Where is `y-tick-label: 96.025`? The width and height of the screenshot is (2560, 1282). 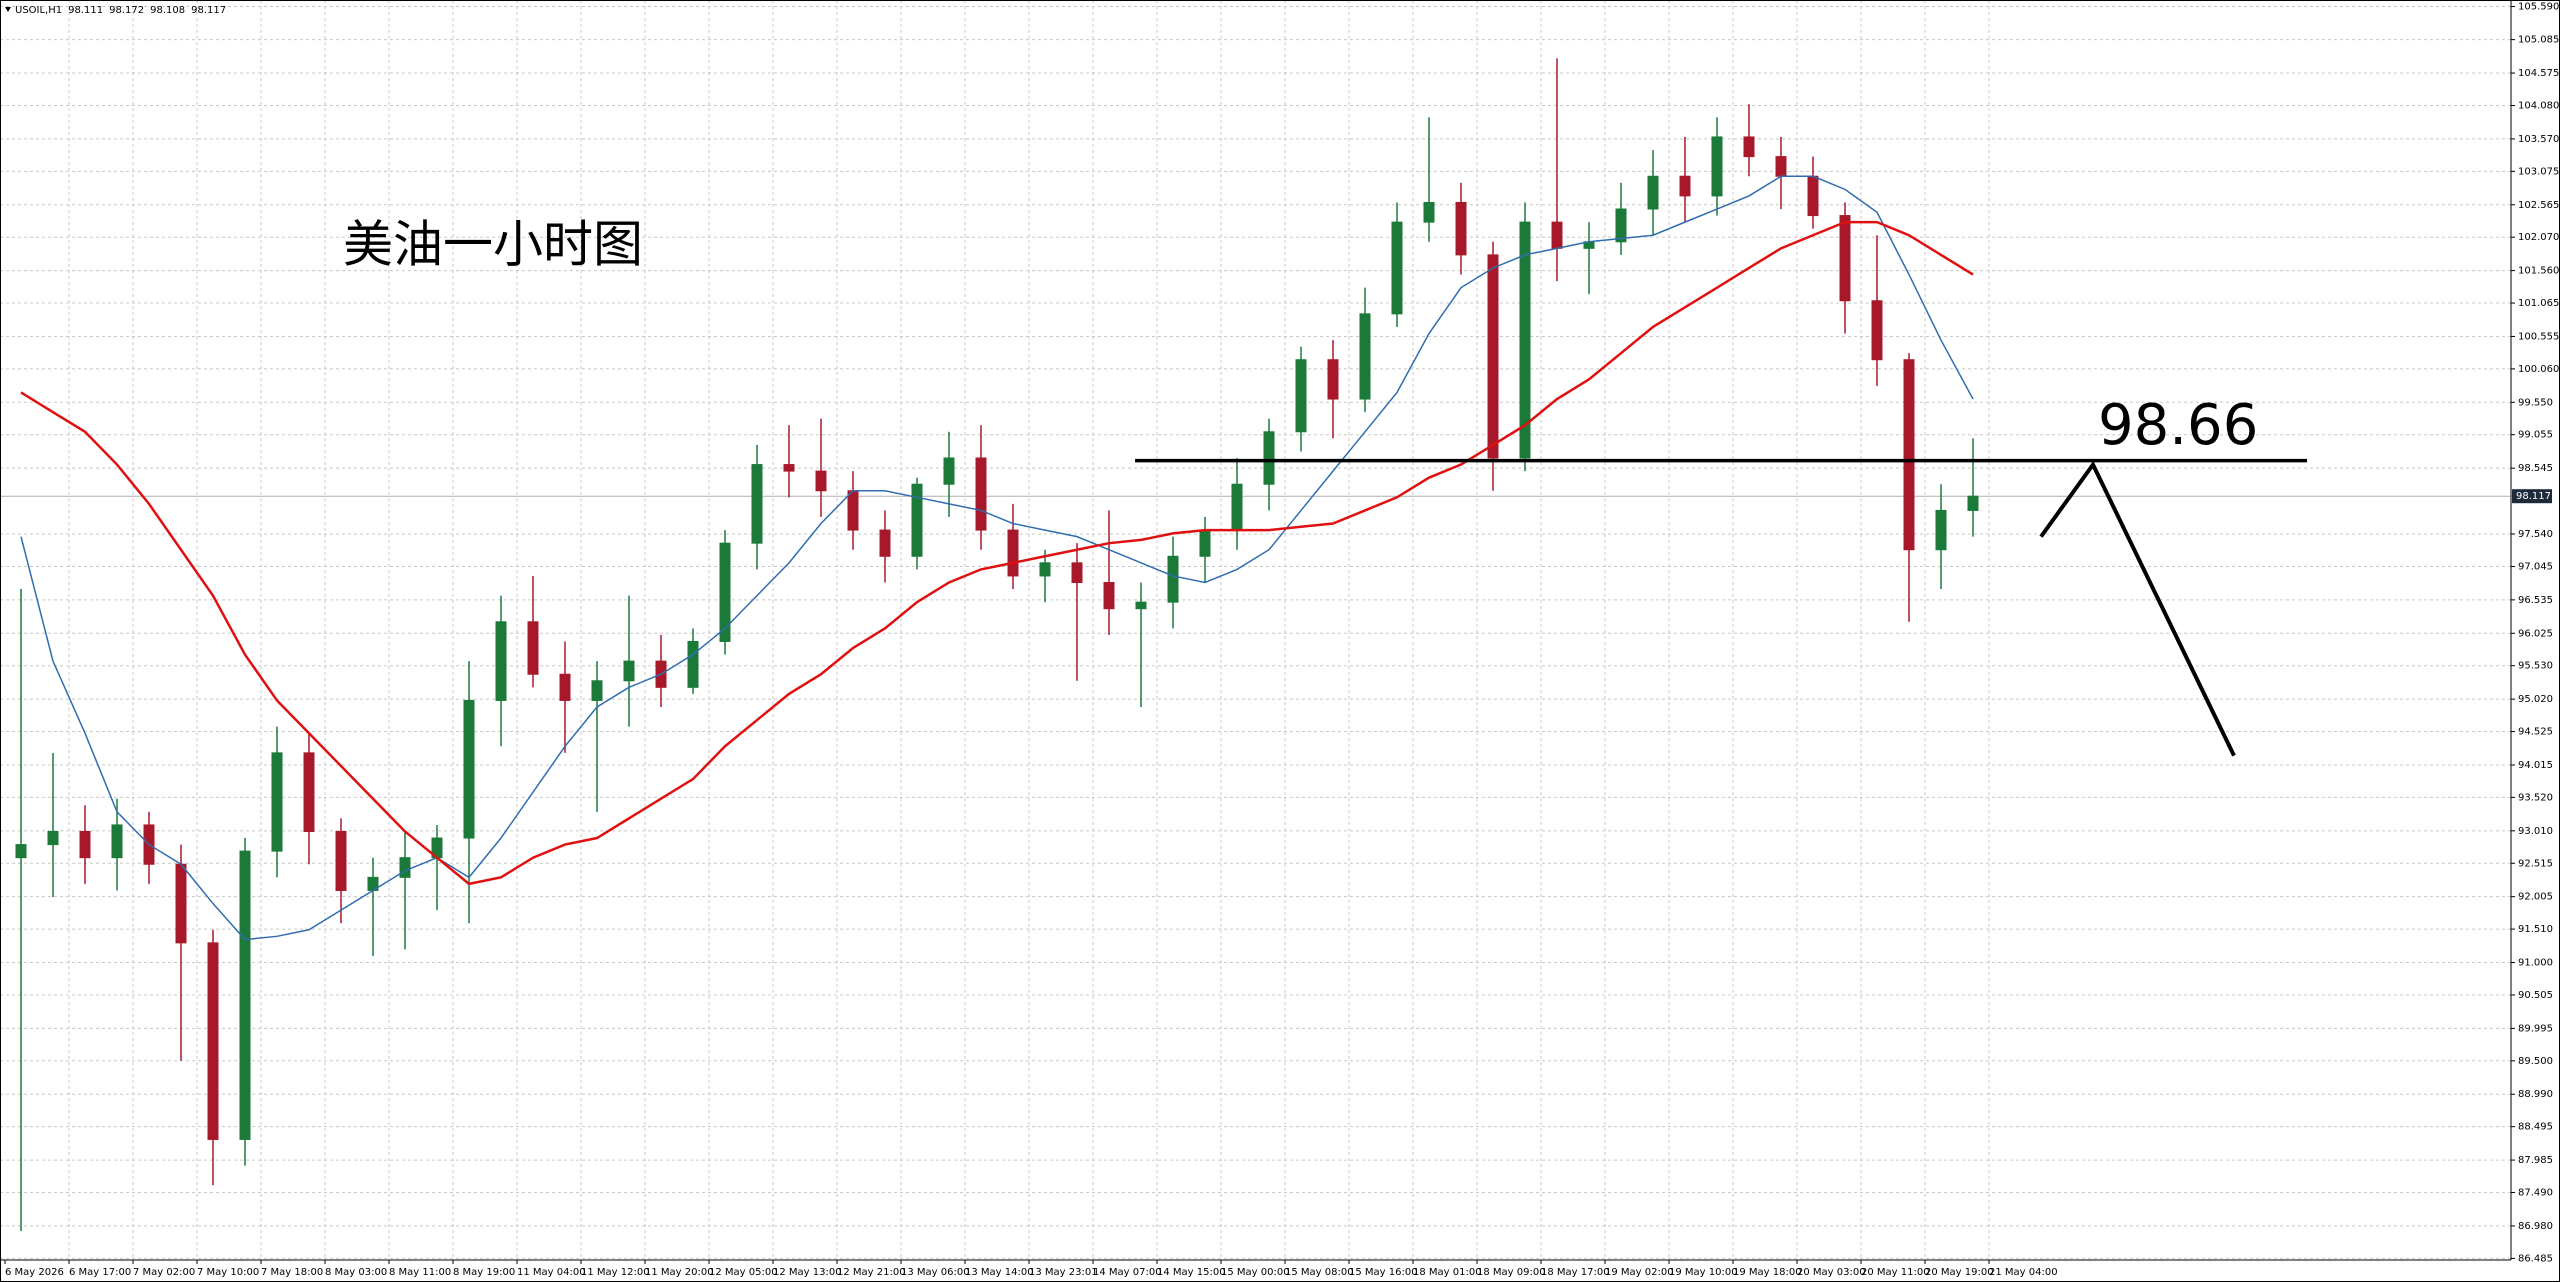
y-tick-label: 96.025 is located at coordinates (2535, 633).